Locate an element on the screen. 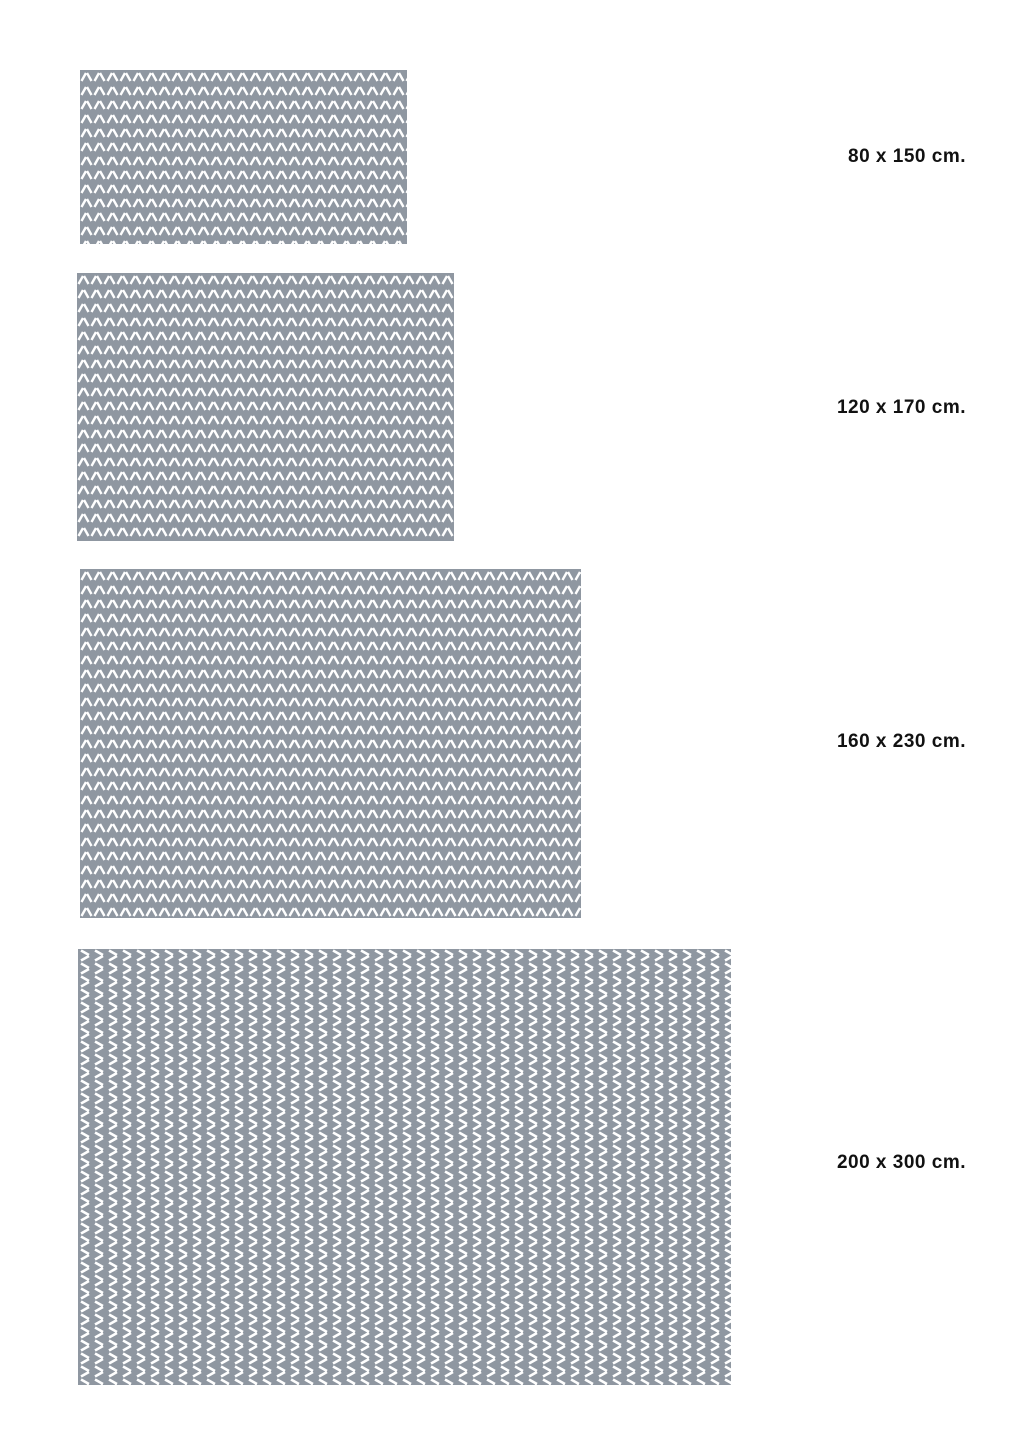 This screenshot has width=1024, height=1450. size-label-large: 160 x 230 cm. is located at coordinates (901, 741).